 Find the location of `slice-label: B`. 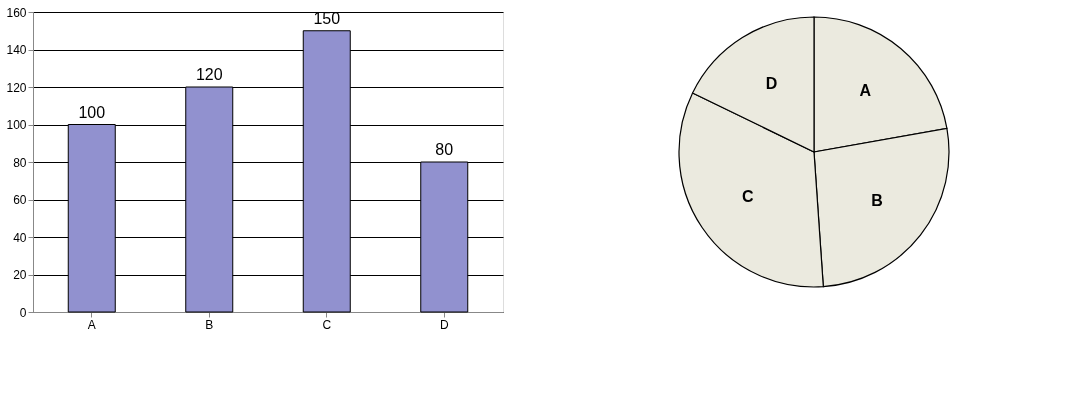

slice-label: B is located at coordinates (877, 201).